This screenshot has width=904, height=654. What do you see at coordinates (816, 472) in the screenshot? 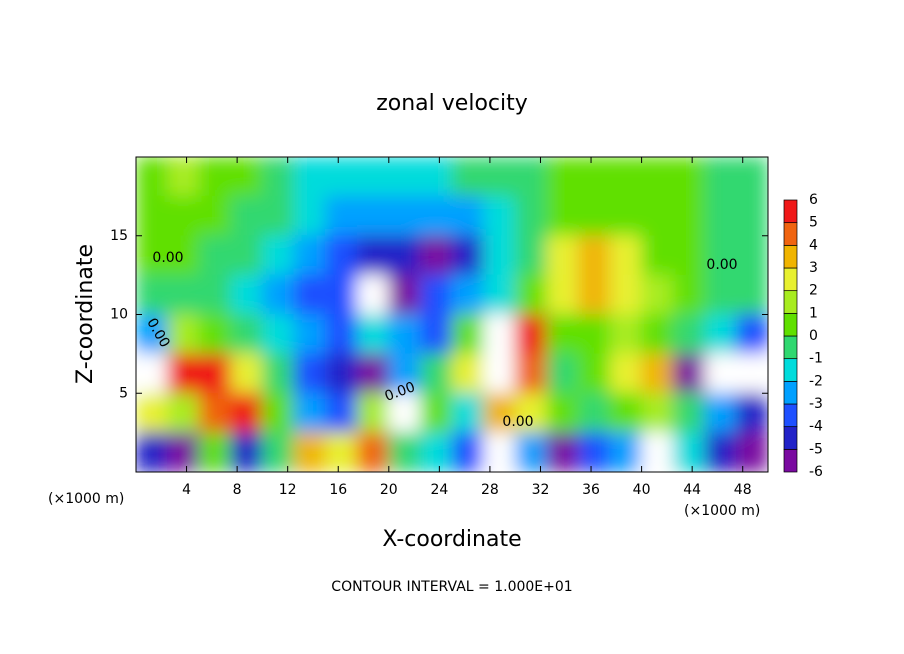
I see `colorbar-label: -6` at bounding box center [816, 472].